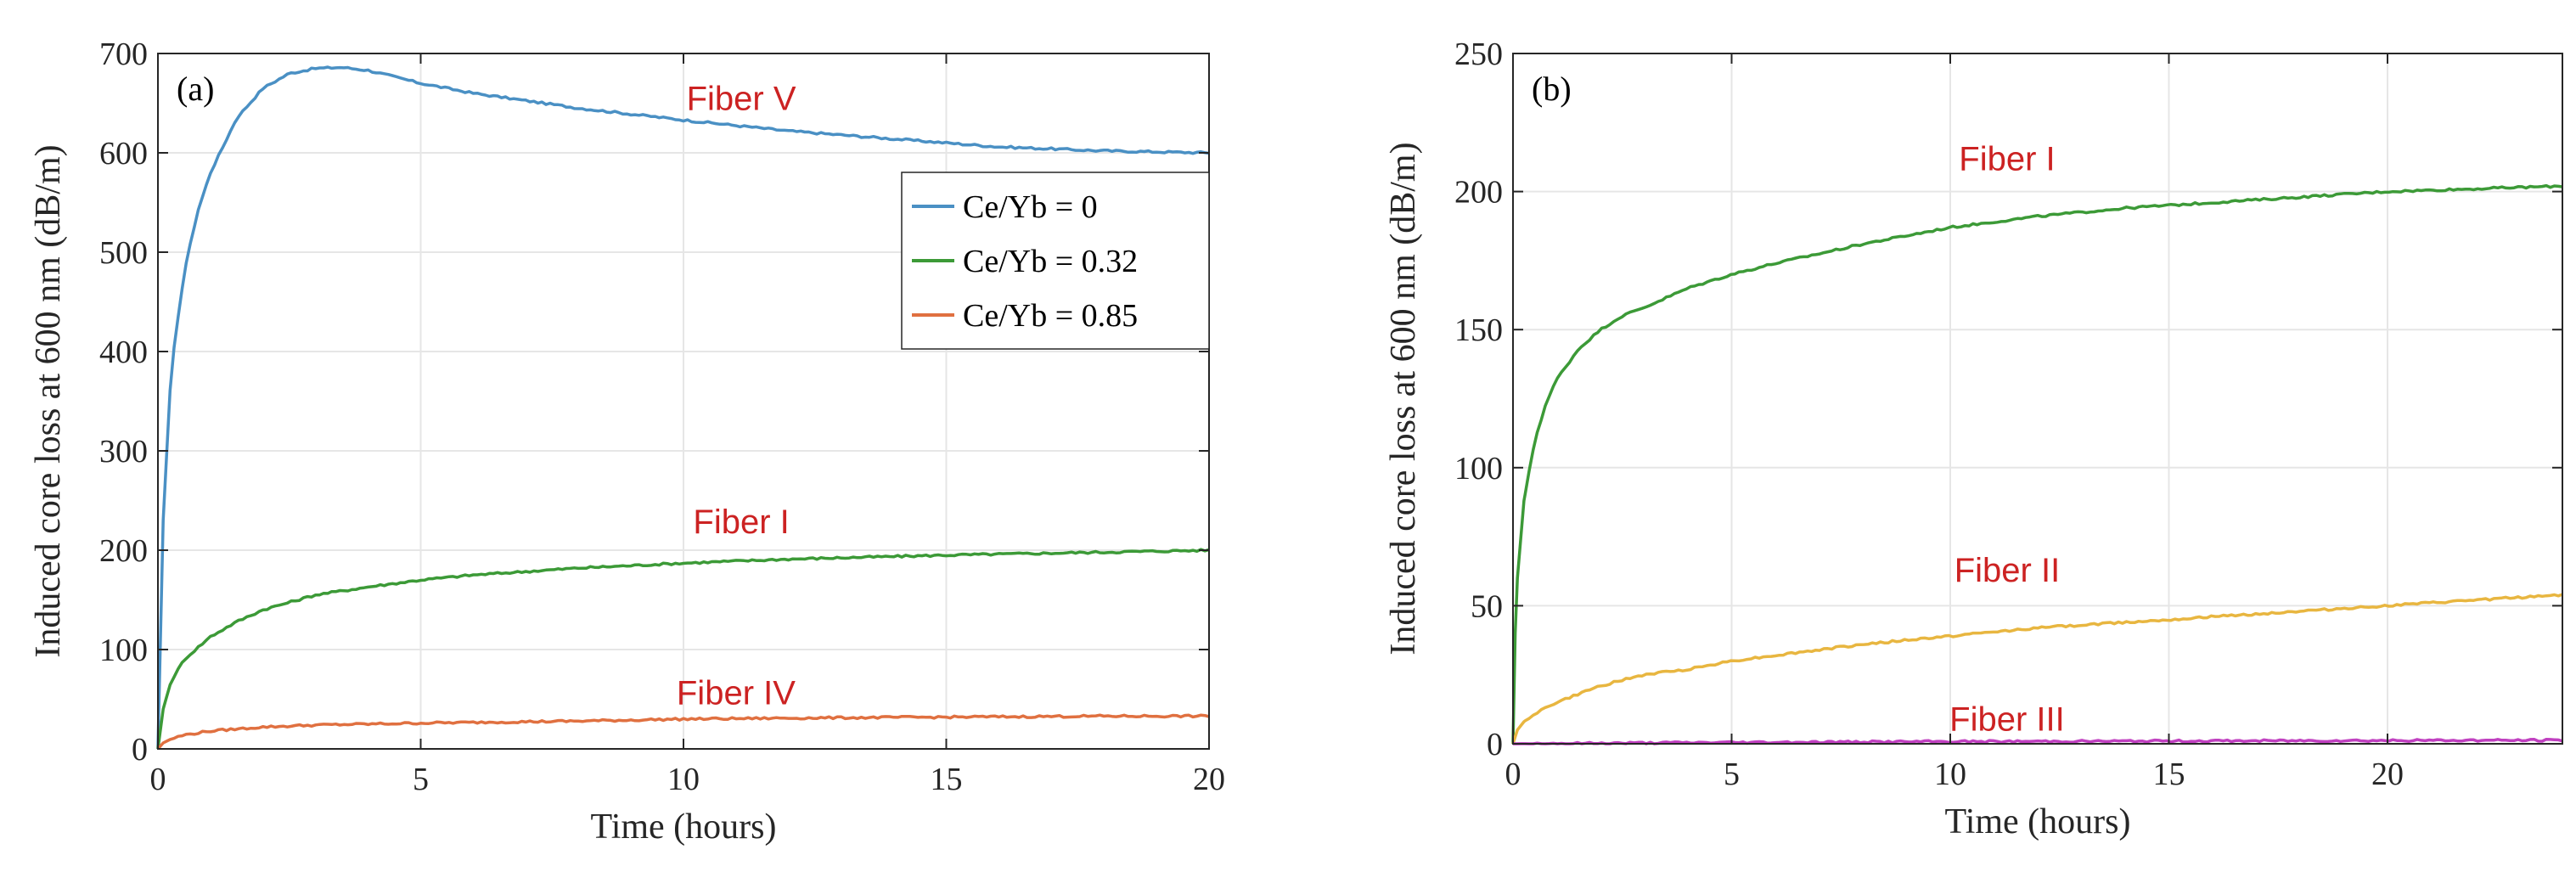  What do you see at coordinates (123, 452) in the screenshot?
I see `y-tick-label: 300` at bounding box center [123, 452].